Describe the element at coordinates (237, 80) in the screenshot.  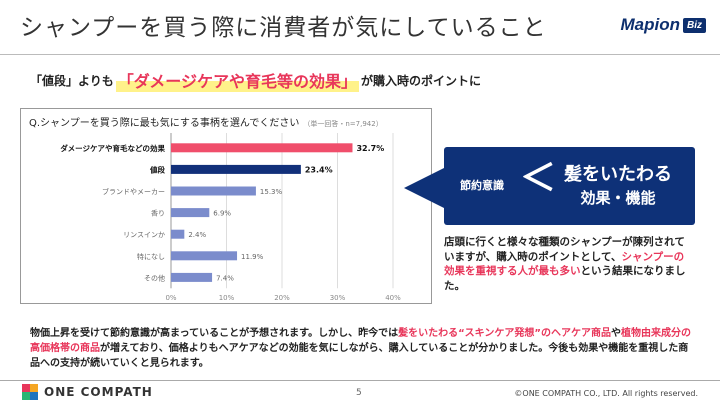
I see `lead-highlight: 「ダメージケアや育毛等の効果」` at that location.